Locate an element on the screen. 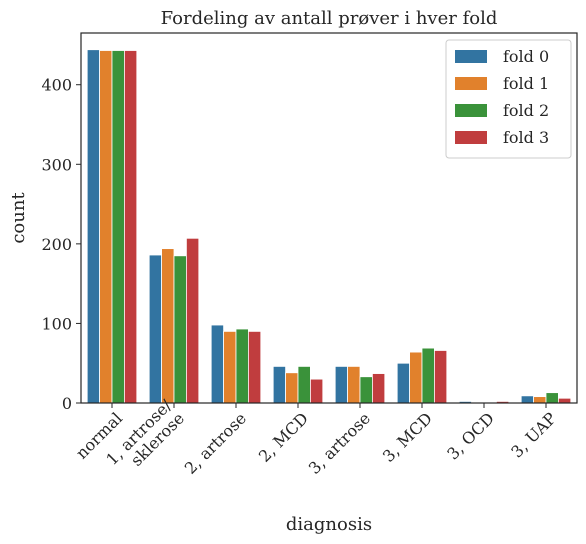 This screenshot has height=544, width=586. legend: fold 0 fold 1 fold 2 fold 3 is located at coordinates (508, 99).